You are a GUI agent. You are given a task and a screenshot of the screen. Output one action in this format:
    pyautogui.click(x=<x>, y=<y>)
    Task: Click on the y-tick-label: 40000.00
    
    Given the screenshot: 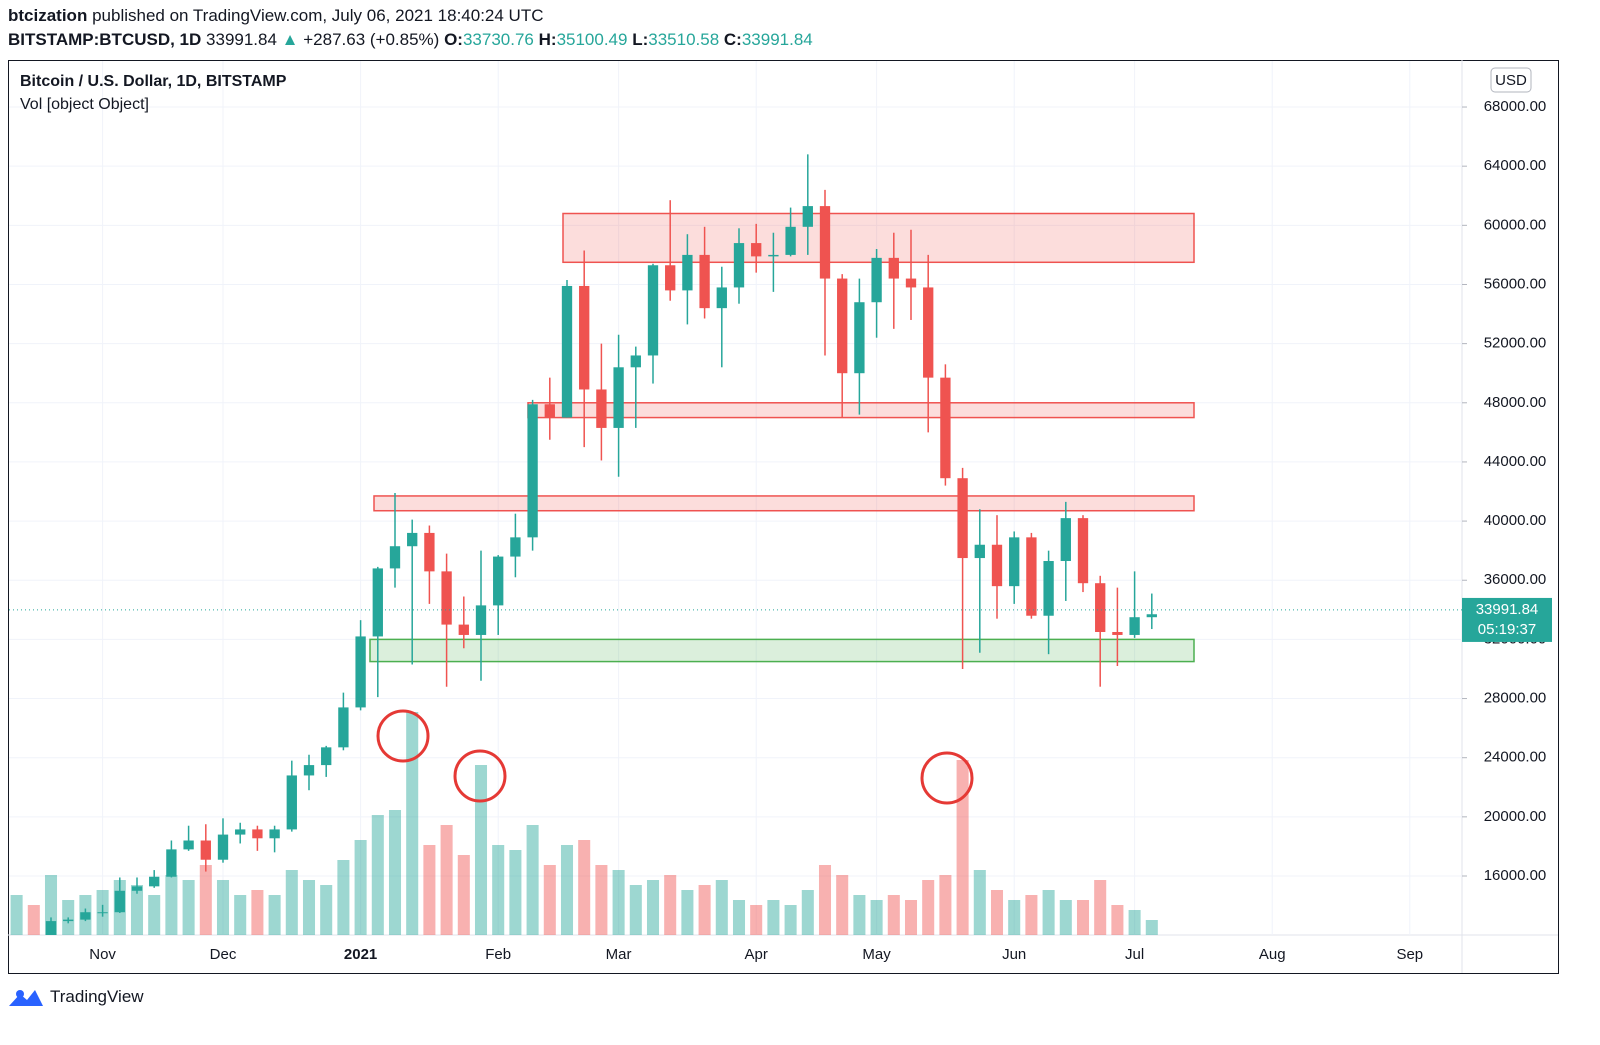 What is the action you would take?
    pyautogui.click(x=1515, y=520)
    